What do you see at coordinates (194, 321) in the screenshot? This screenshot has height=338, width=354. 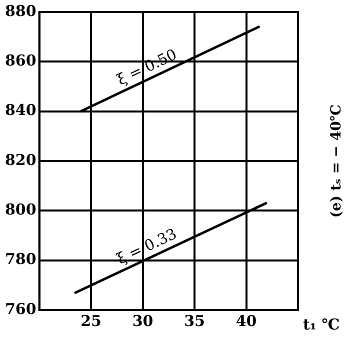 I see `x-tick-label: 35` at bounding box center [194, 321].